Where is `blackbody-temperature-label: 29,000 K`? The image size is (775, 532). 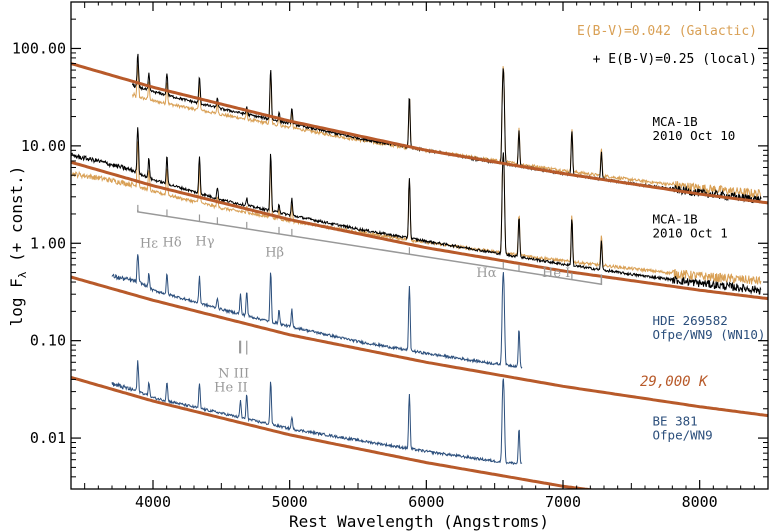
blackbody-temperature-label: 29,000 K is located at coordinates (674, 382).